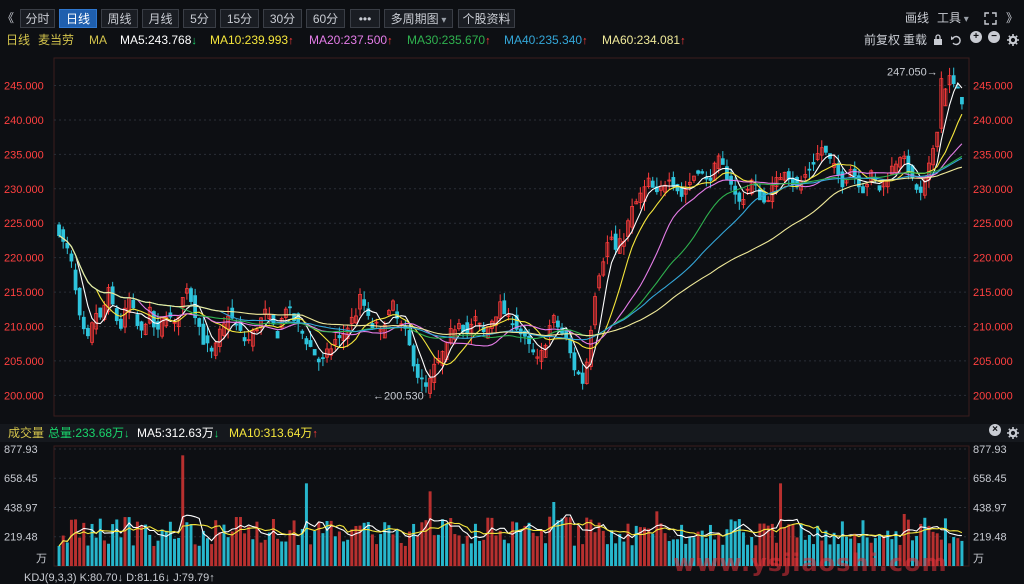 This screenshot has height=584, width=1024. What do you see at coordinates (194, 41) in the screenshot?
I see `ma-trend-arrow: ↓` at bounding box center [194, 41].